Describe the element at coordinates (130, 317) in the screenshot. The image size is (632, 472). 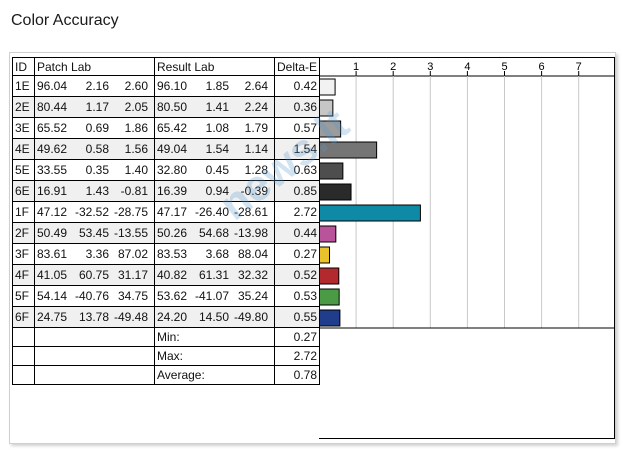
I see `lab-value: -49.48` at that location.